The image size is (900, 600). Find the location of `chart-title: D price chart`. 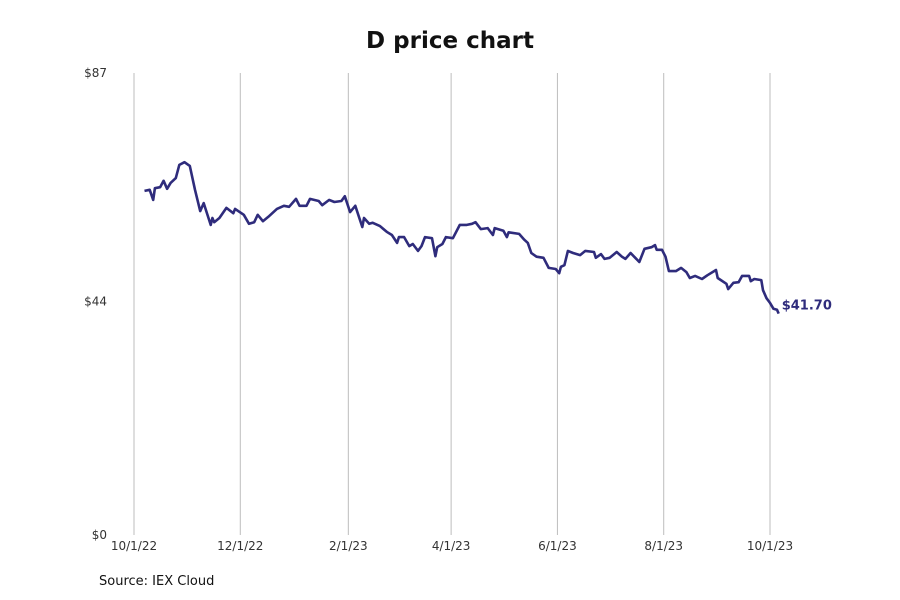

chart-title: D price chart is located at coordinates (450, 41).